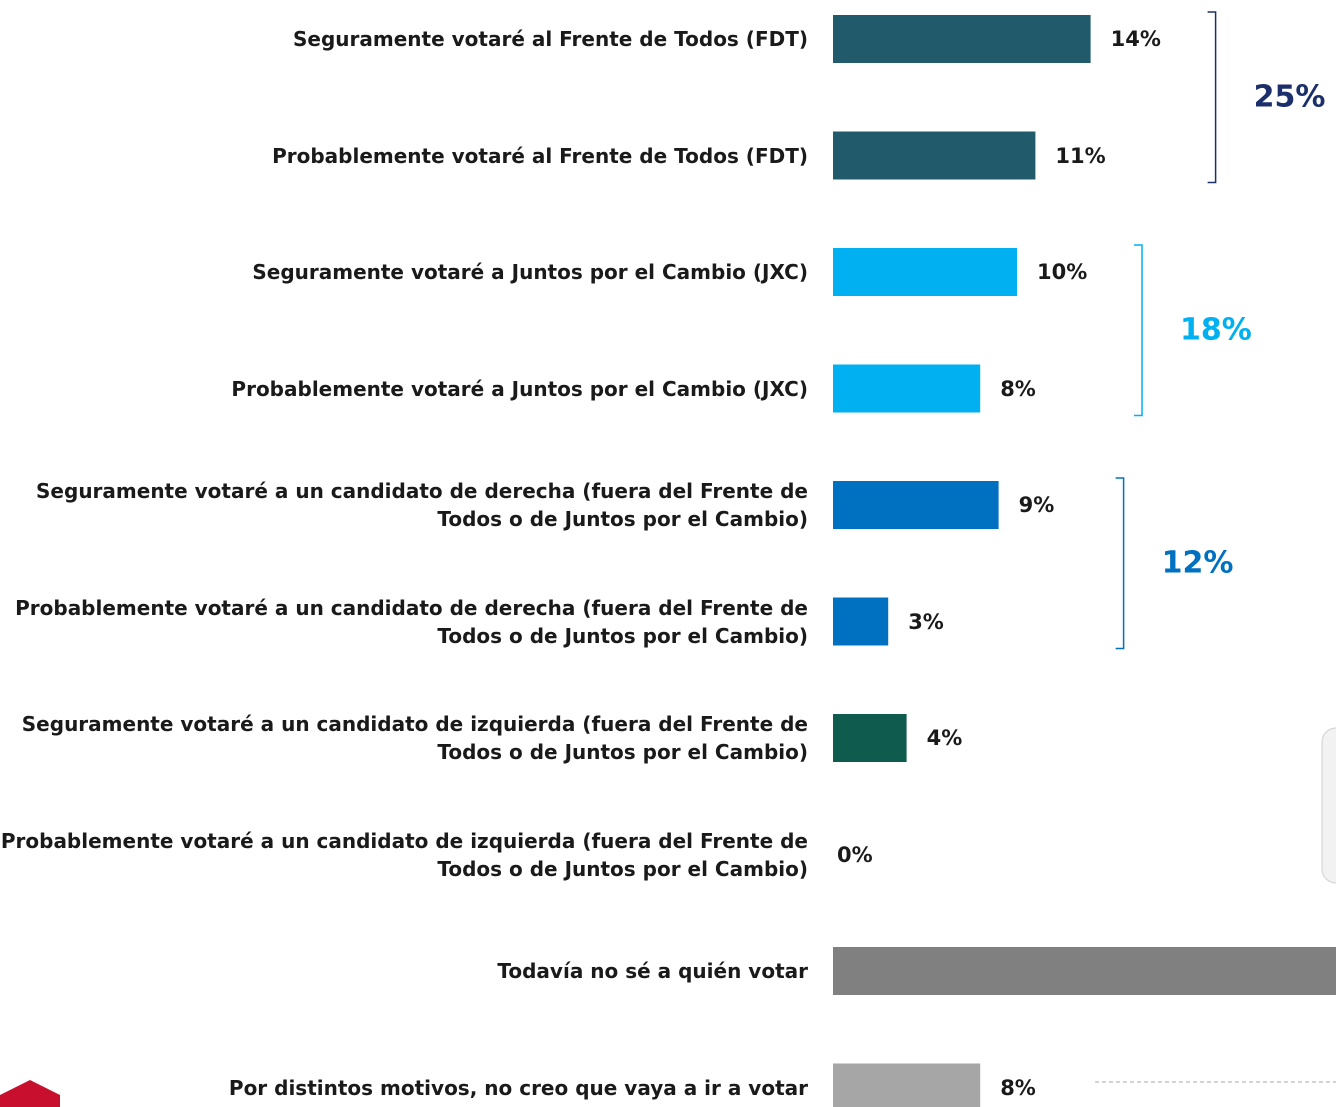 Image resolution: width=1336 pixels, height=1107 pixels. Describe the element at coordinates (1036, 505) in the screenshot. I see `value-label: 9%` at that location.